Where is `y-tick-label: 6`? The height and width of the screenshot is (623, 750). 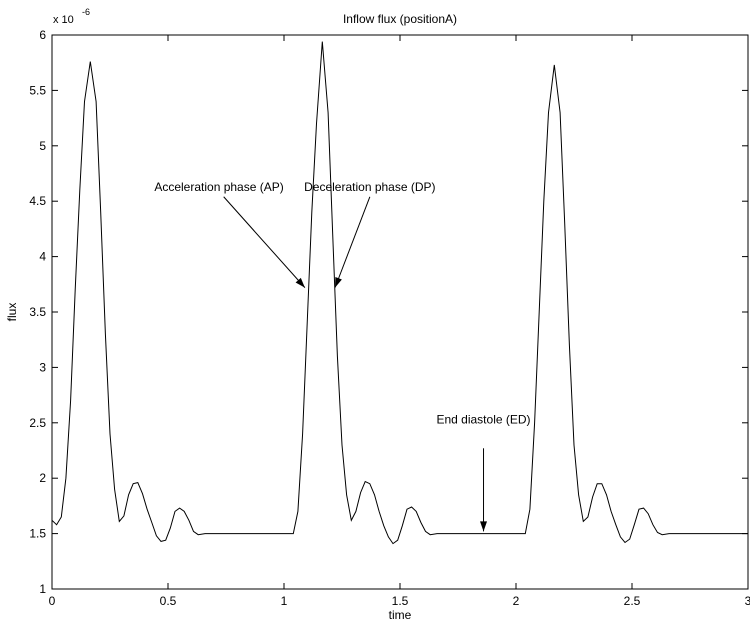 y-tick-label: 6 is located at coordinates (42, 35).